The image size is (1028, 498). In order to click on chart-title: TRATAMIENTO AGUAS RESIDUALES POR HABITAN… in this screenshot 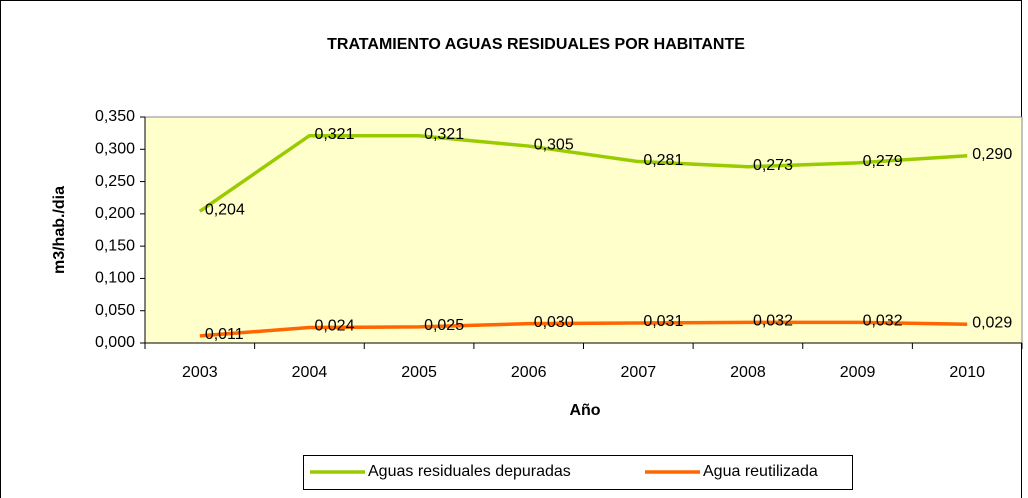, I will do `click(536, 44)`.